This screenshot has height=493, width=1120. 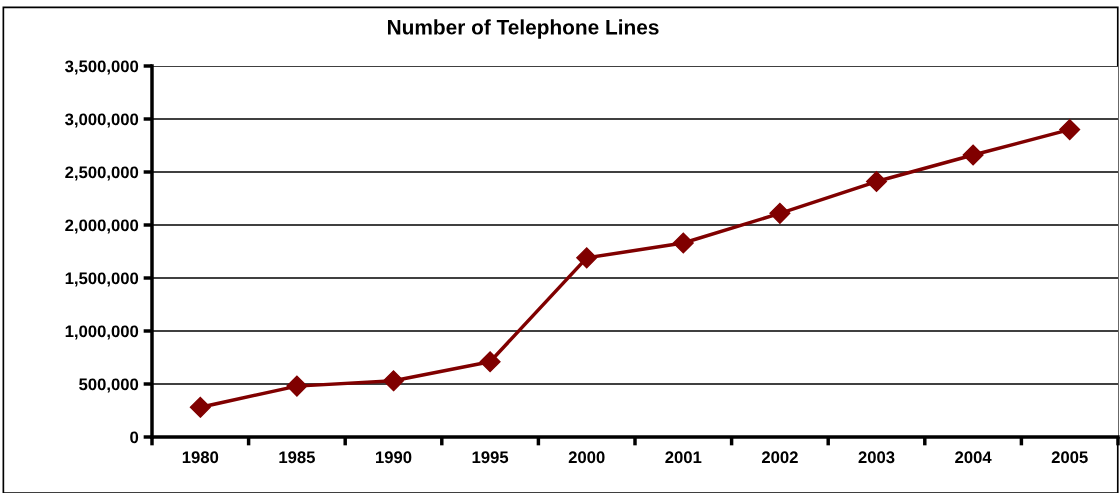 What do you see at coordinates (102, 279) in the screenshot?
I see `y-tick-label: 1,500,000` at bounding box center [102, 279].